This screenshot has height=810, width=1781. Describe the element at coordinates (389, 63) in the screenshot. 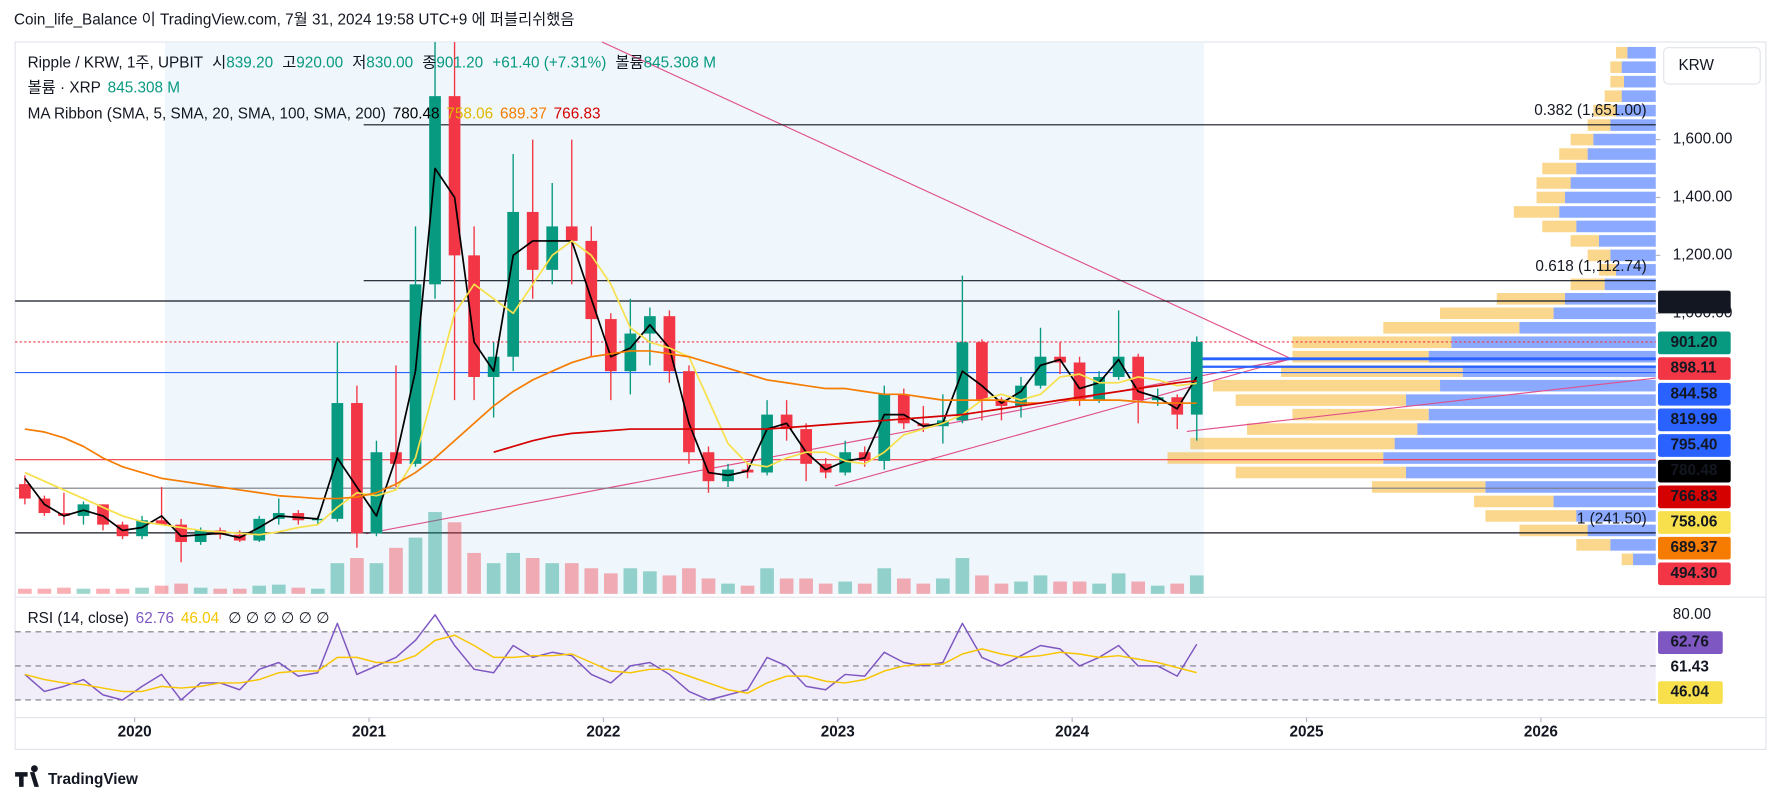

I see `legend-text: 830.00` at that location.